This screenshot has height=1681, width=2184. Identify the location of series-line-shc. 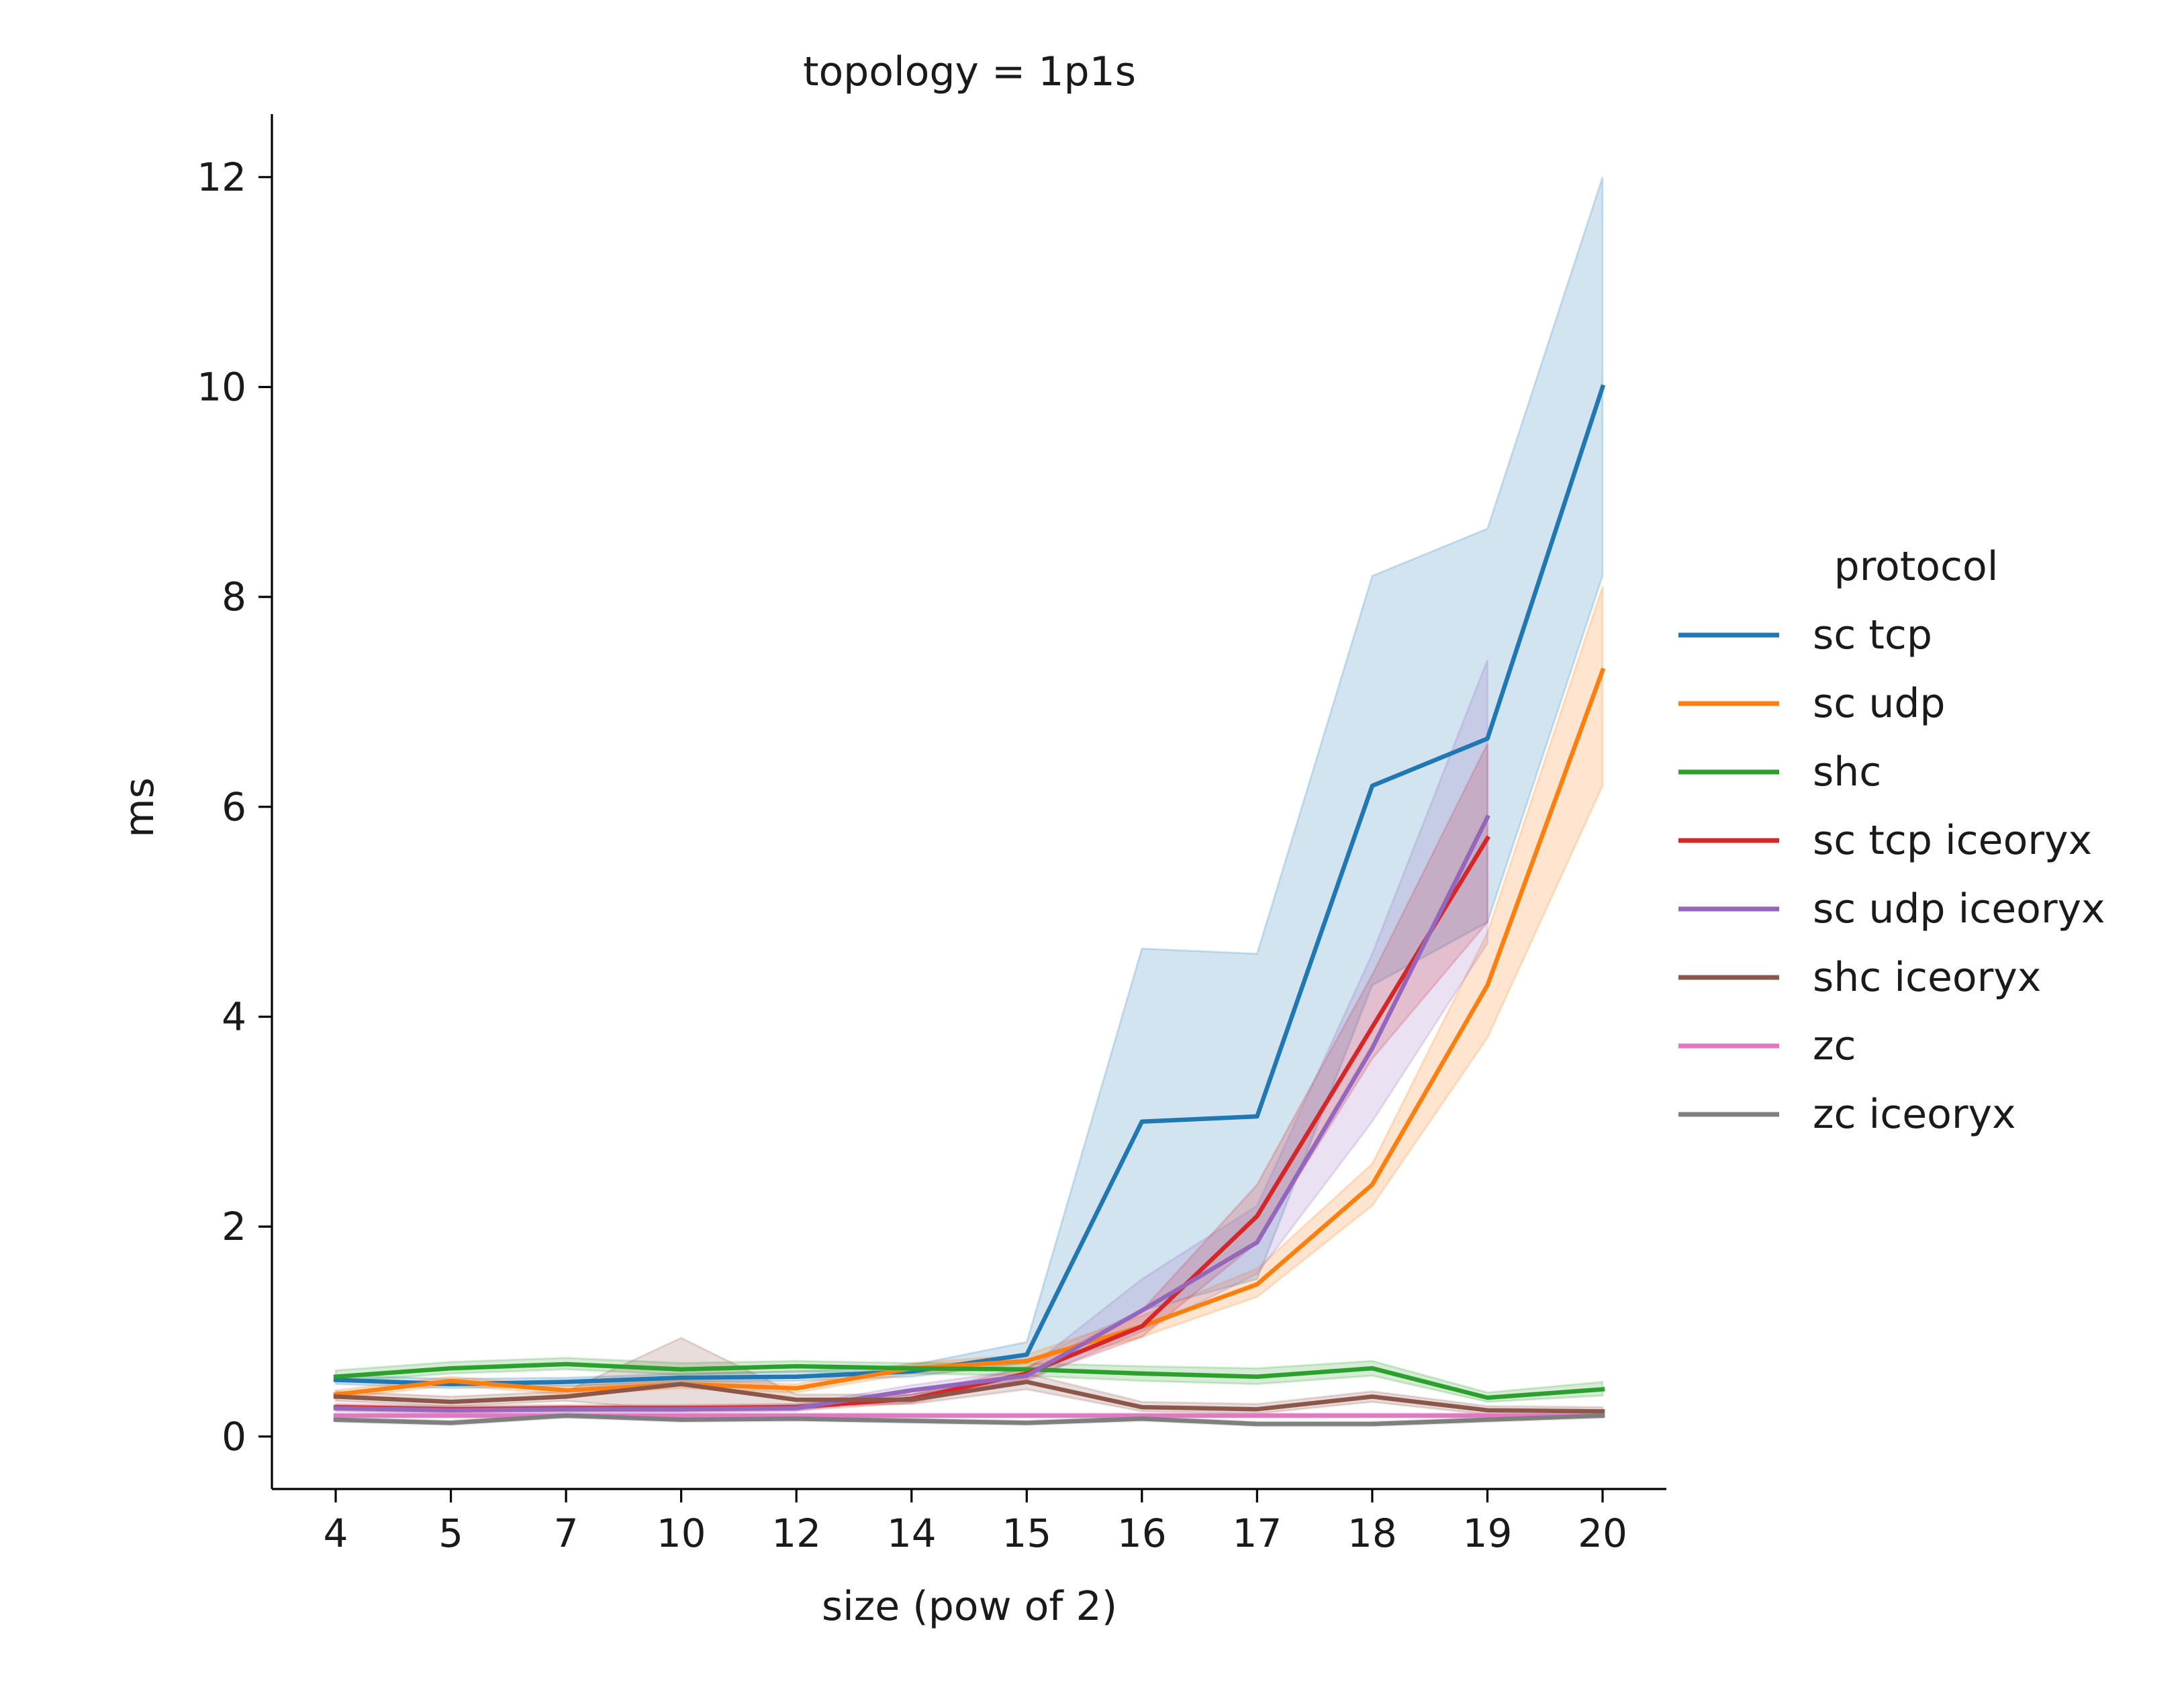
(969, 1381).